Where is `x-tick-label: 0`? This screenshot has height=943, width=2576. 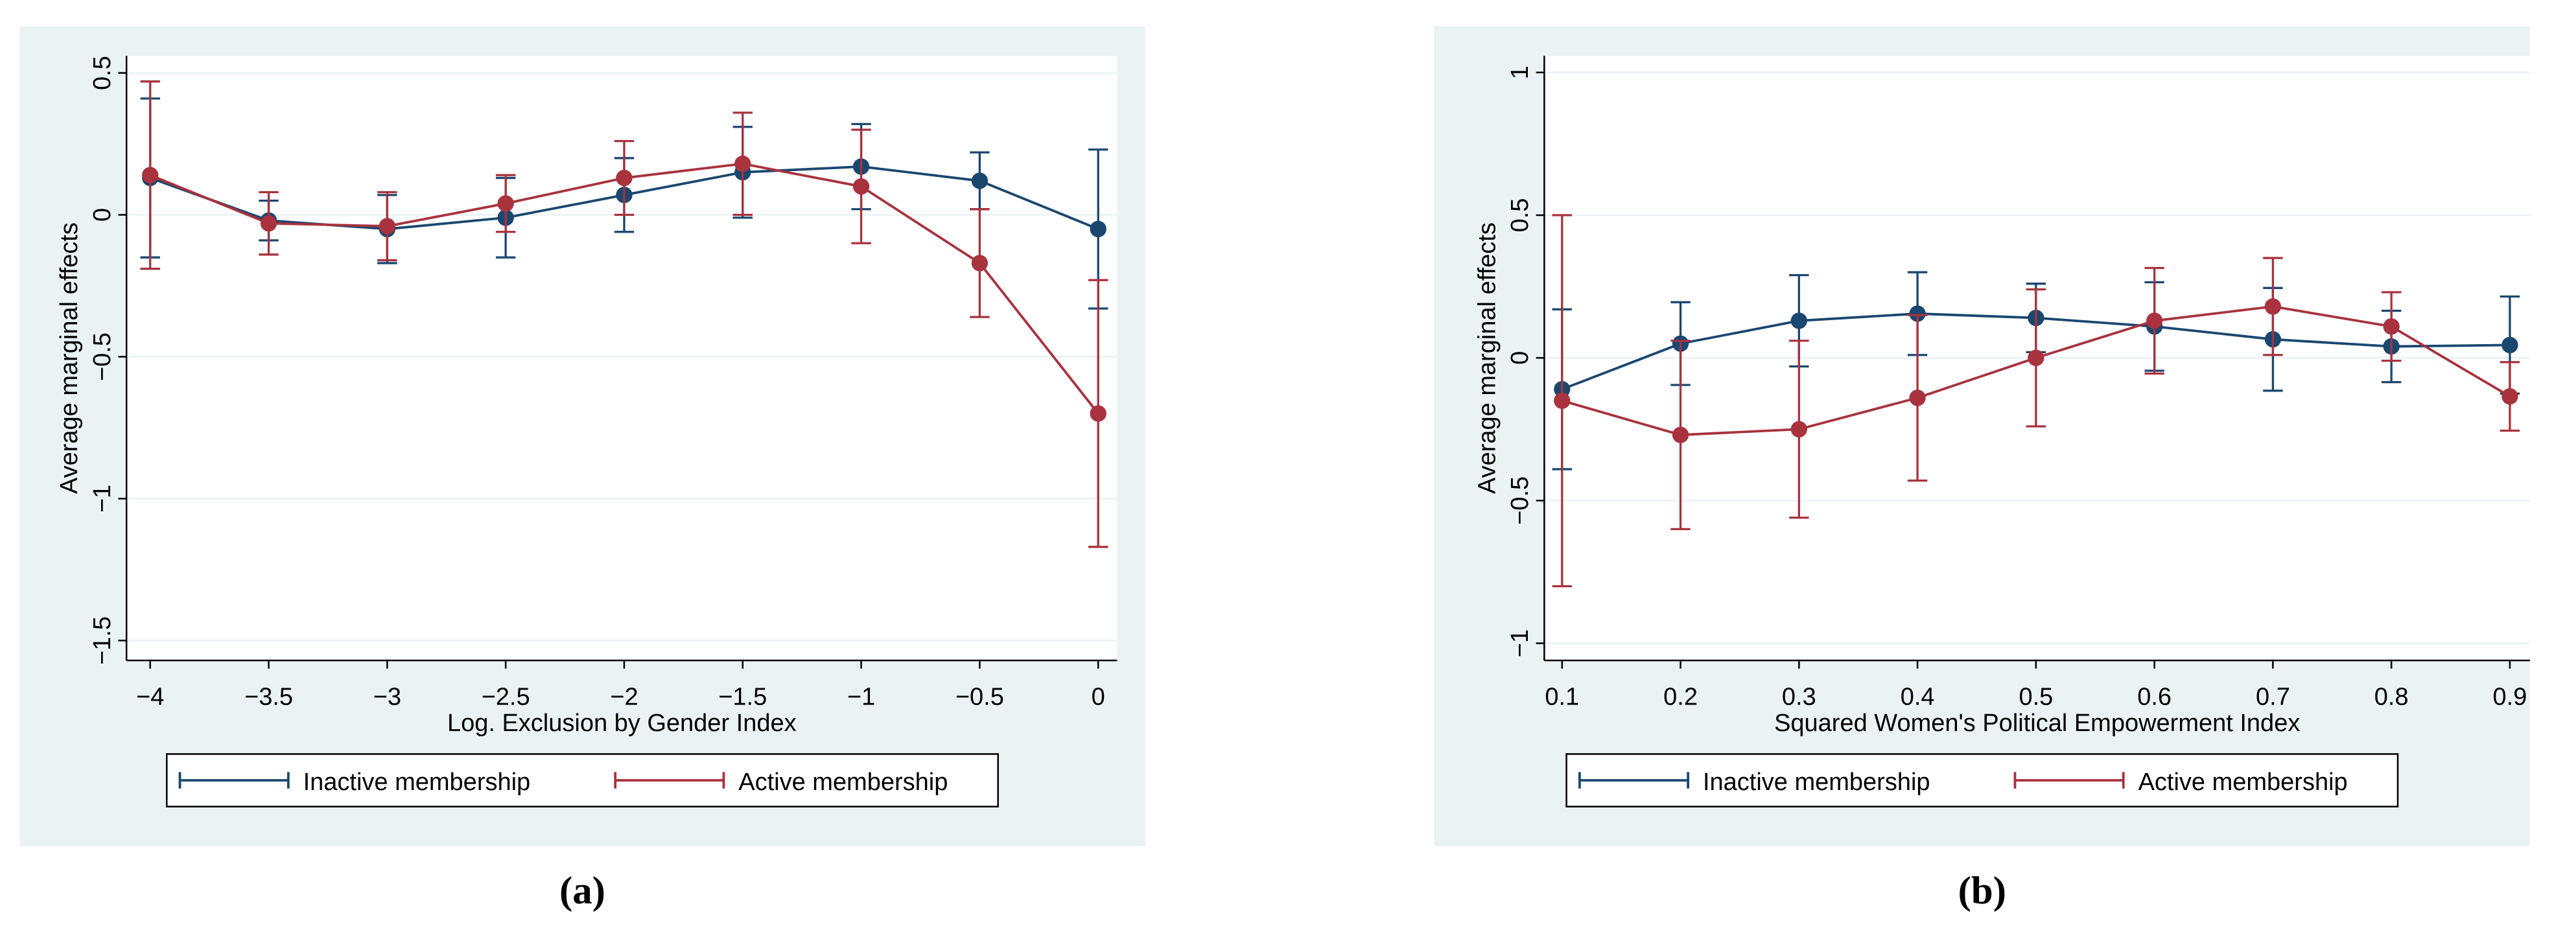
x-tick-label: 0 is located at coordinates (1098, 696).